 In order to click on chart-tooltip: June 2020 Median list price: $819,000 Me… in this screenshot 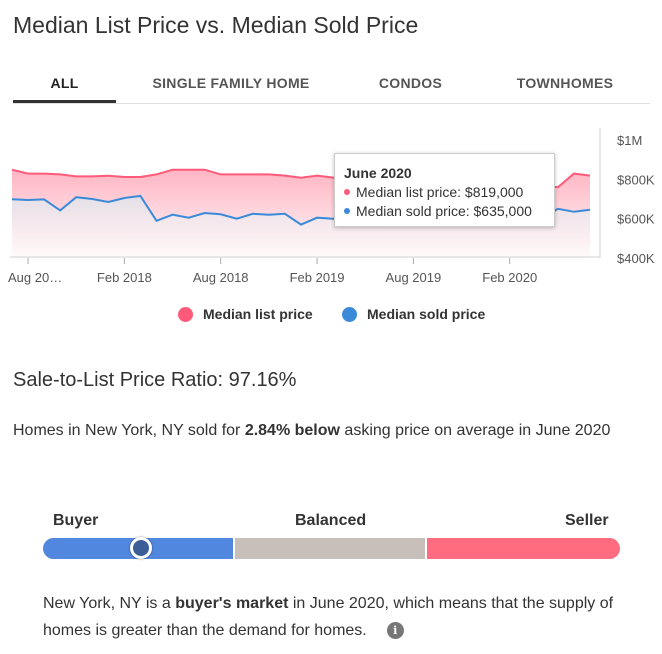, I will do `click(444, 190)`.